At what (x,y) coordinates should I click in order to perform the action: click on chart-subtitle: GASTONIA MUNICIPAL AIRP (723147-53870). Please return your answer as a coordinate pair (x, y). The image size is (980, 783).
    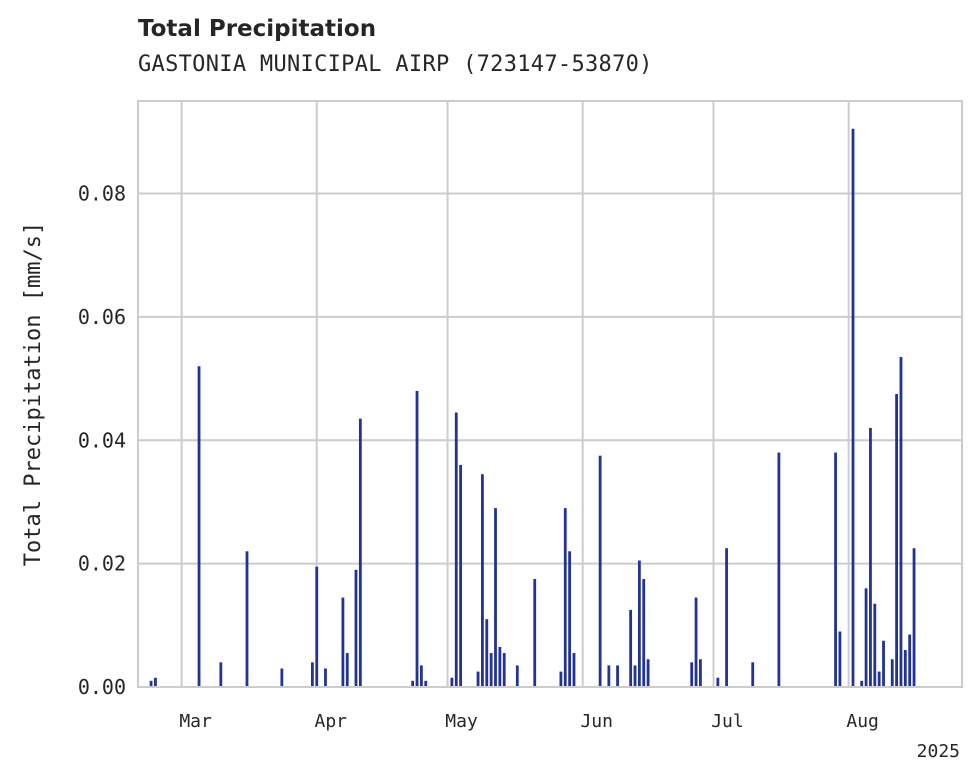
    Looking at the image, I should click on (395, 64).